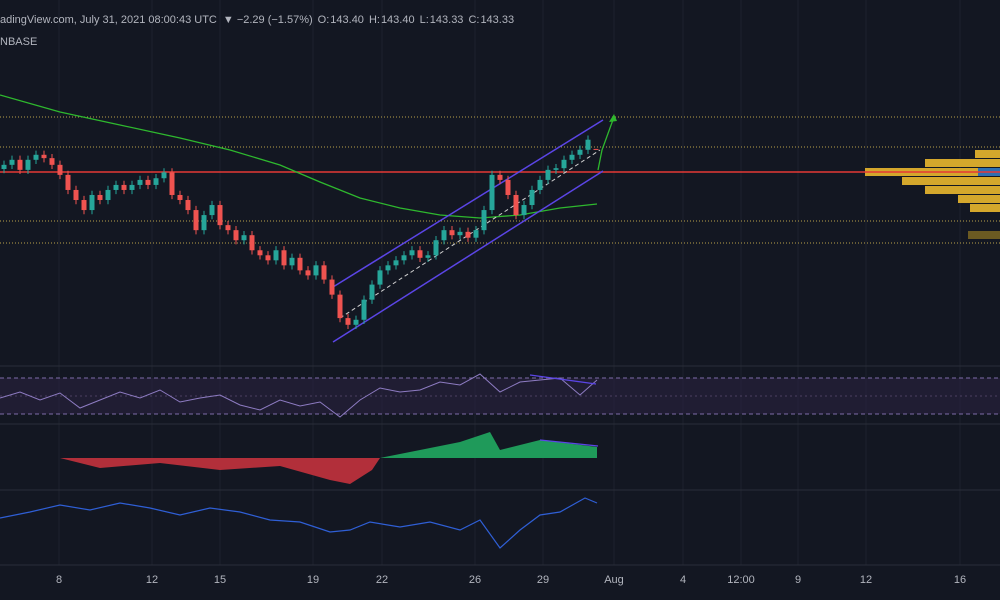 The width and height of the screenshot is (1000, 600). What do you see at coordinates (543, 580) in the screenshot?
I see `x-tick-label: 29` at bounding box center [543, 580].